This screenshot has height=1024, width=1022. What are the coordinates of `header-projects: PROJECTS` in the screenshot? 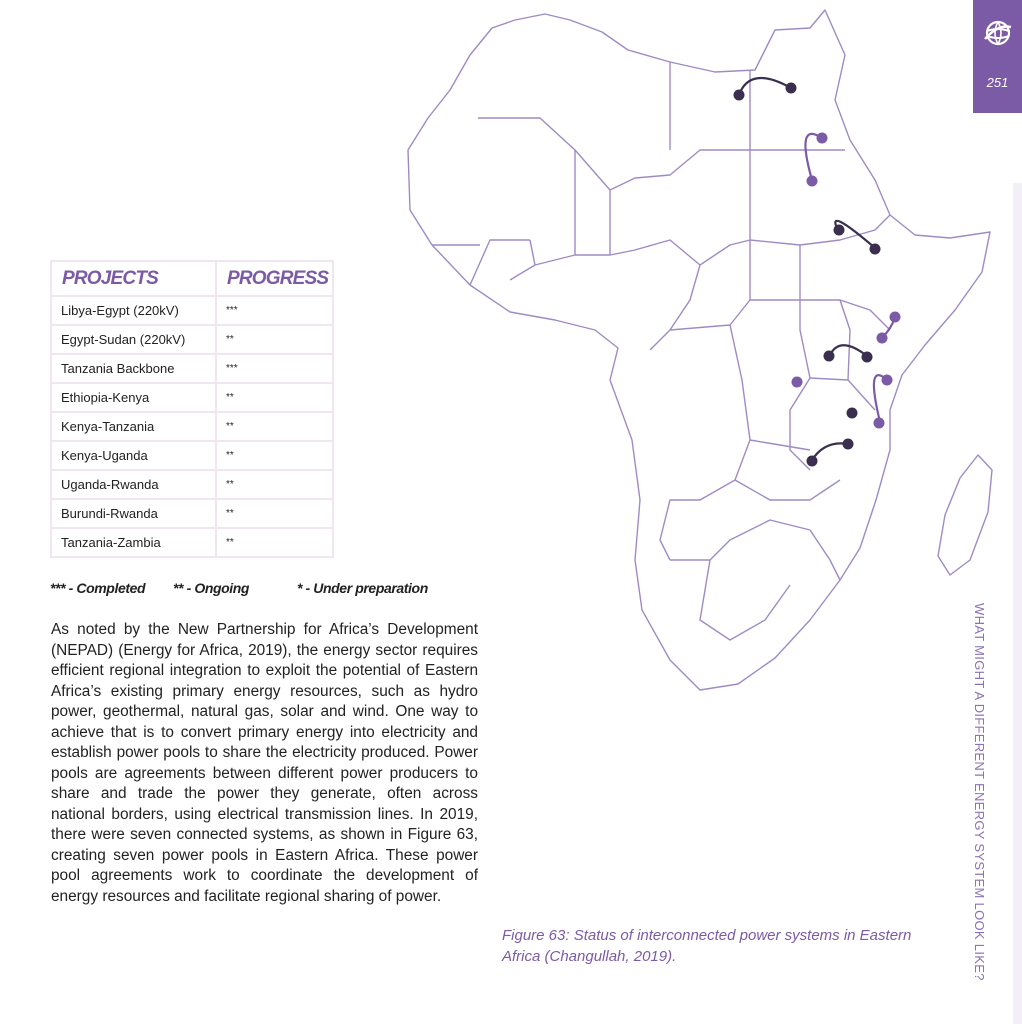 It's located at (133, 278).